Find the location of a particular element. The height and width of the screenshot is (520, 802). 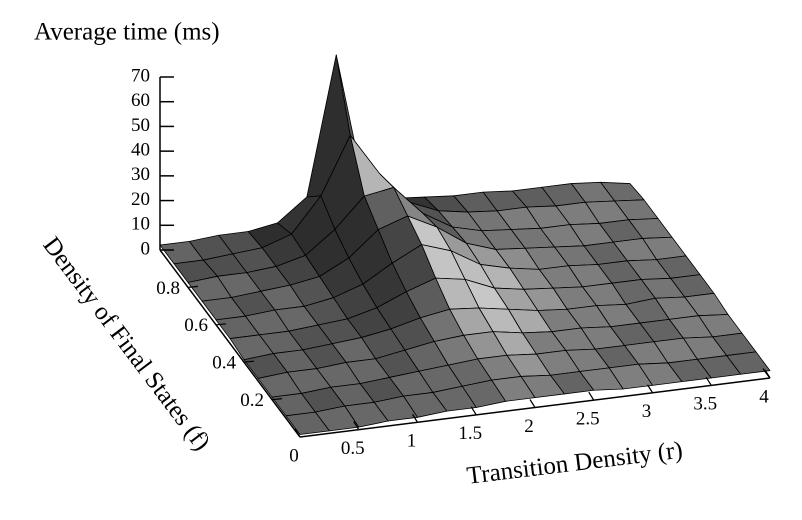

z-tick-label: 30 is located at coordinates (140, 174).